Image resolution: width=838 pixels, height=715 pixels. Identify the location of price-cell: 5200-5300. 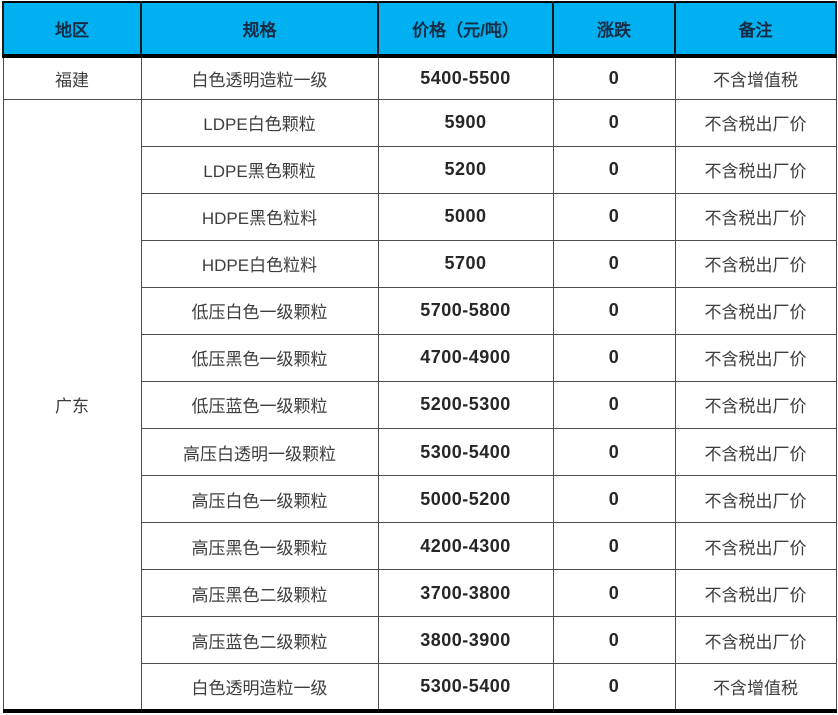
(465, 405).